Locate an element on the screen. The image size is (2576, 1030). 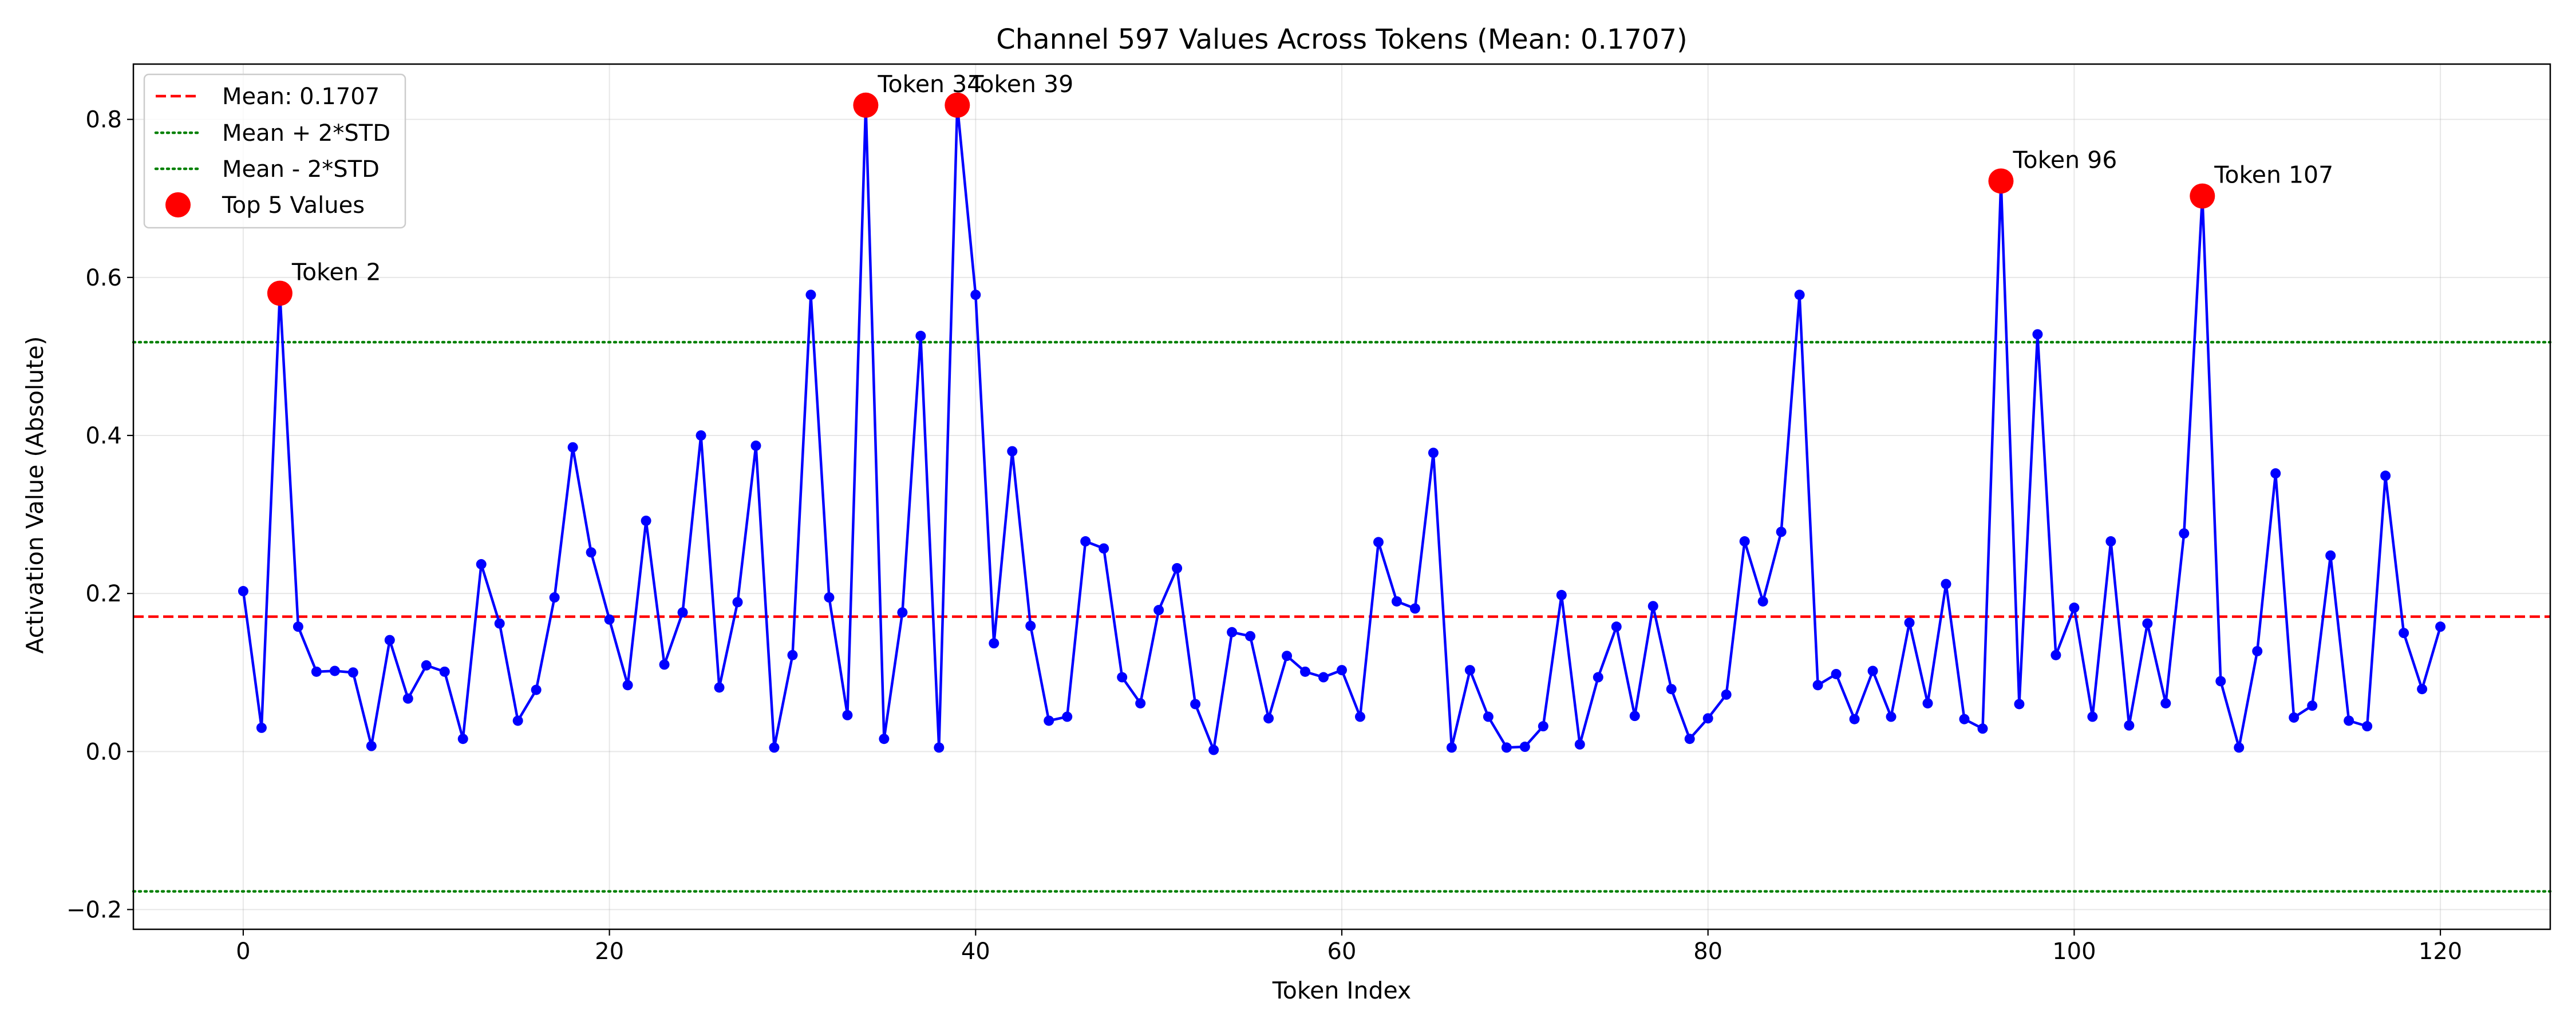
y-tick-label: 0.2 is located at coordinates (103, 594).